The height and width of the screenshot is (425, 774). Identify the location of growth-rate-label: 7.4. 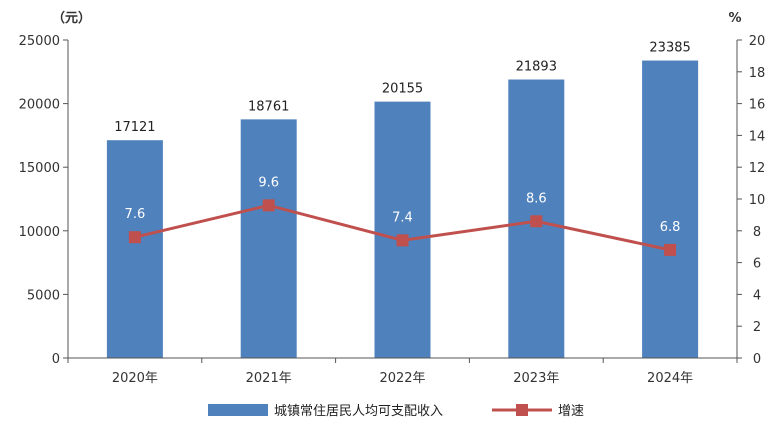
(402, 217).